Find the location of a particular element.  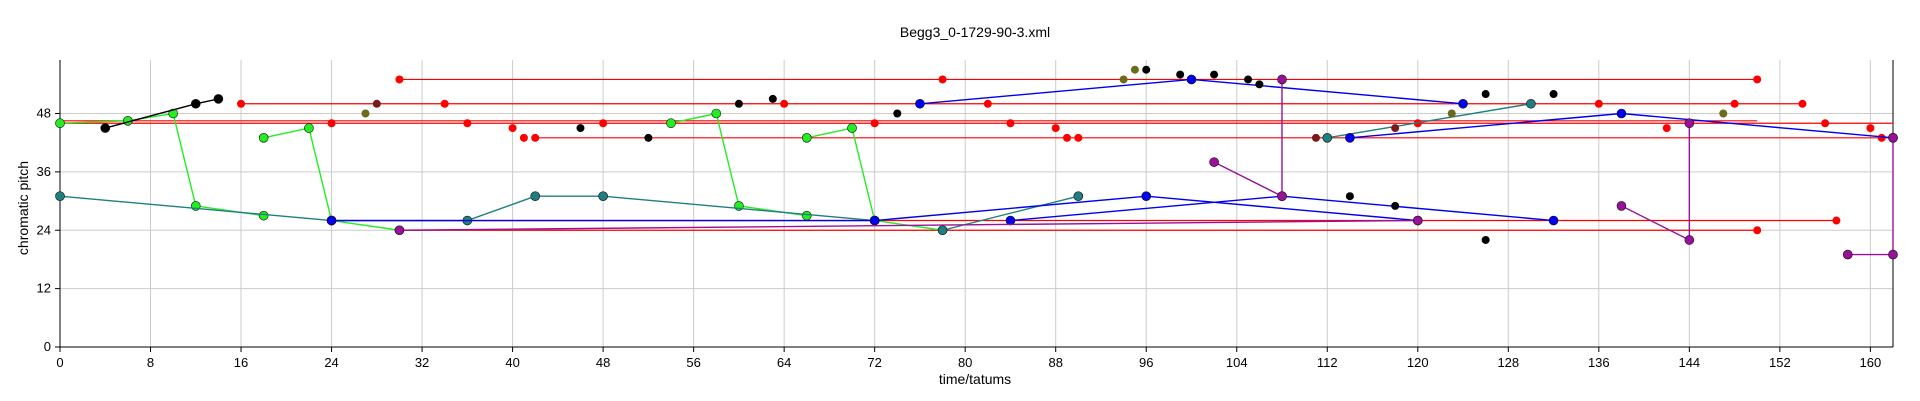

chart-title: Begg3_0-1729-90-3.xml is located at coordinates (975, 32).